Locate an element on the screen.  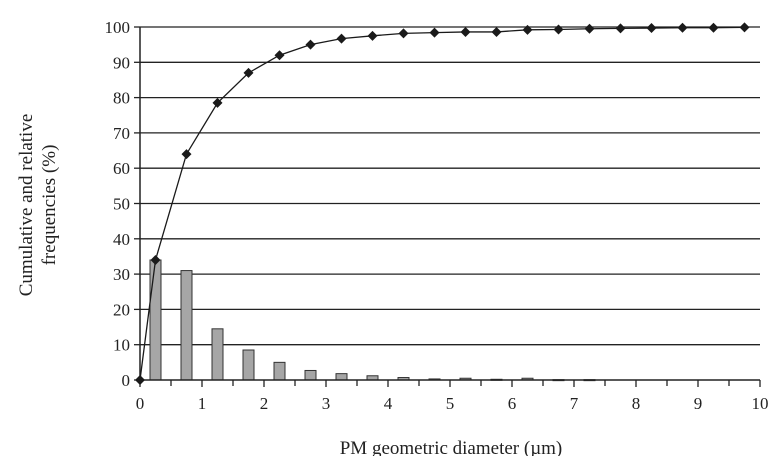
y-tick-label: 10 is located at coordinates (121, 345).